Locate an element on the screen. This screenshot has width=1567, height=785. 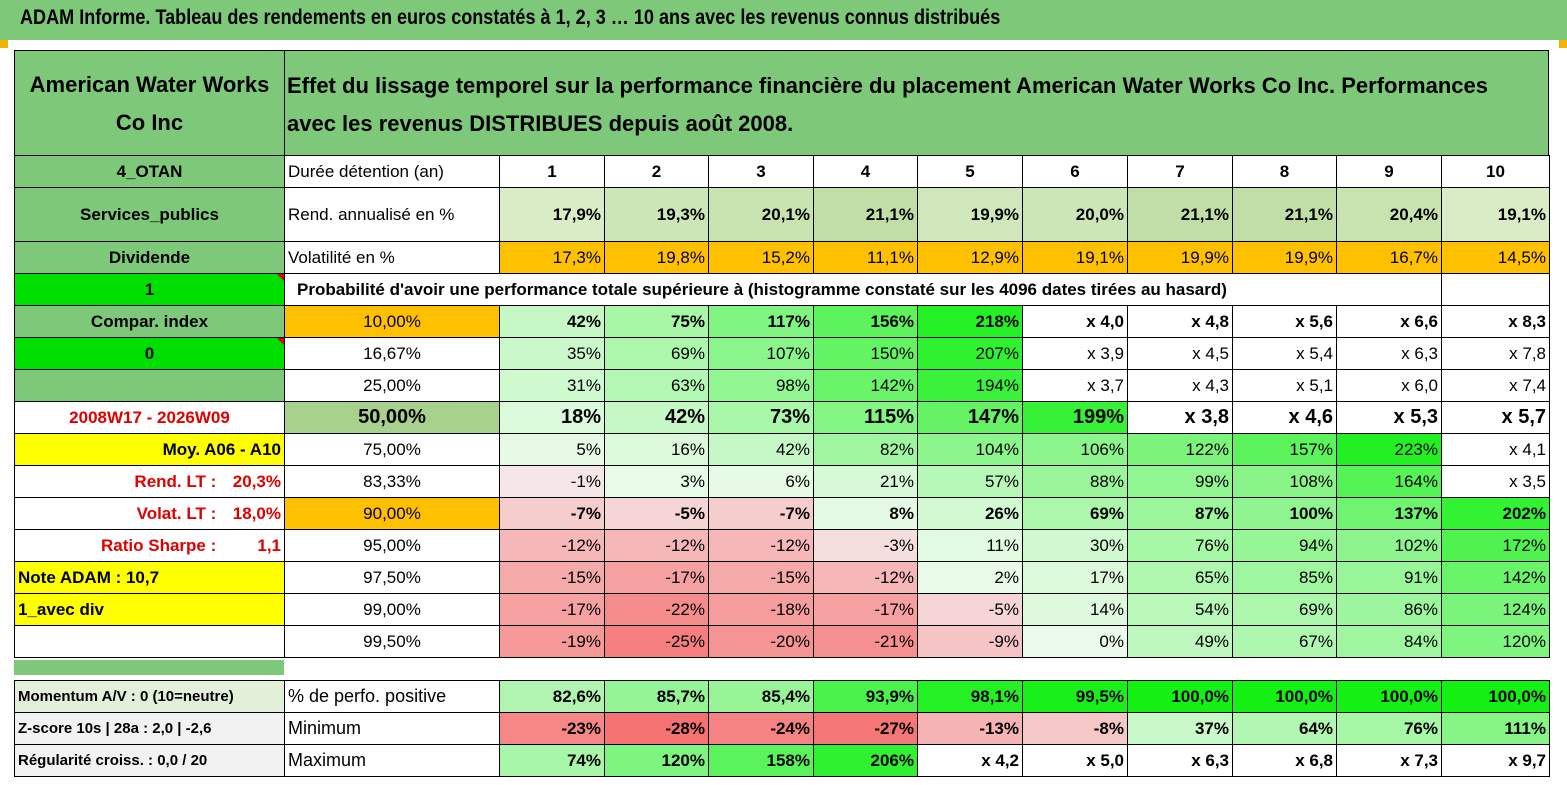
probability-cell: 3% is located at coordinates (656, 481).